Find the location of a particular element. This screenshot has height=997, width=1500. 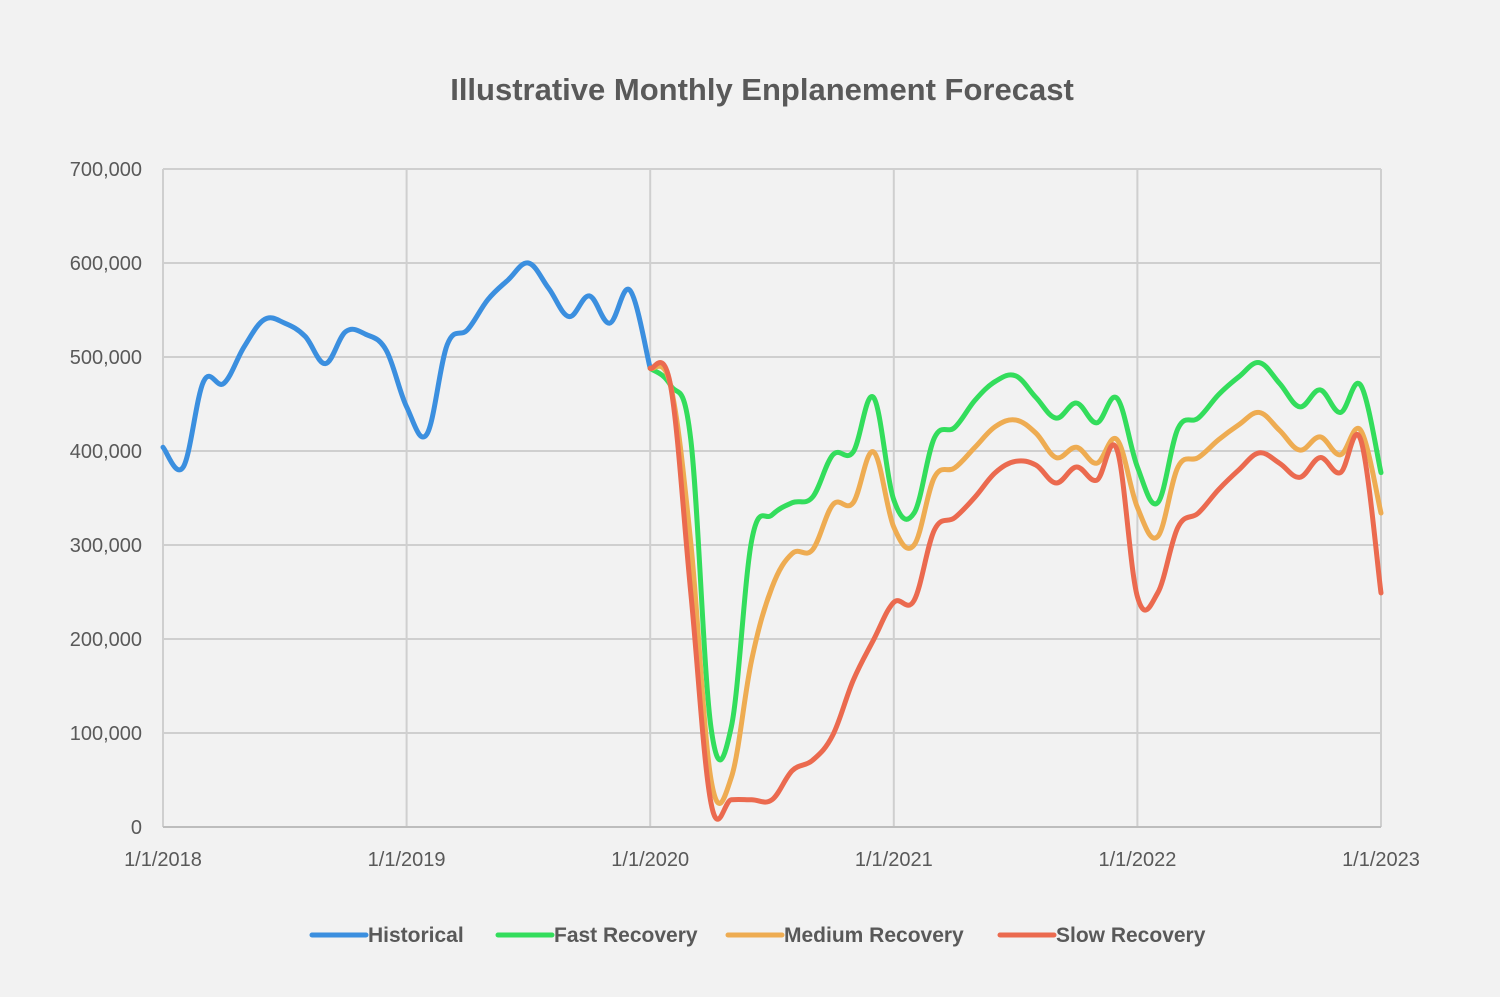

x-tick-label: 1/1/2020 is located at coordinates (650, 860).